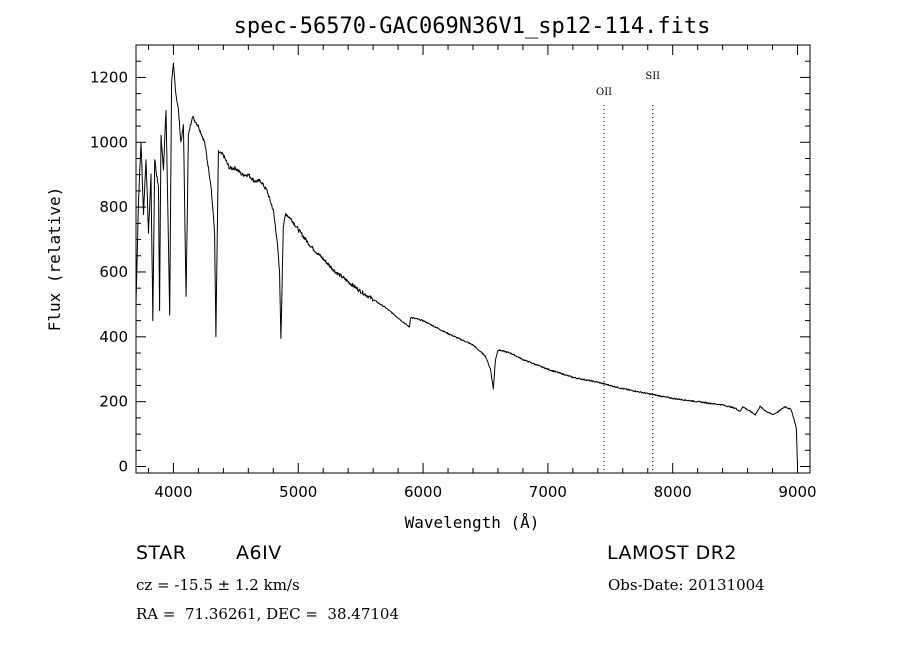 The width and height of the screenshot is (900, 650). What do you see at coordinates (267, 614) in the screenshot?
I see `coordinates: RA = 71.36261, DEC = 38.47104` at bounding box center [267, 614].